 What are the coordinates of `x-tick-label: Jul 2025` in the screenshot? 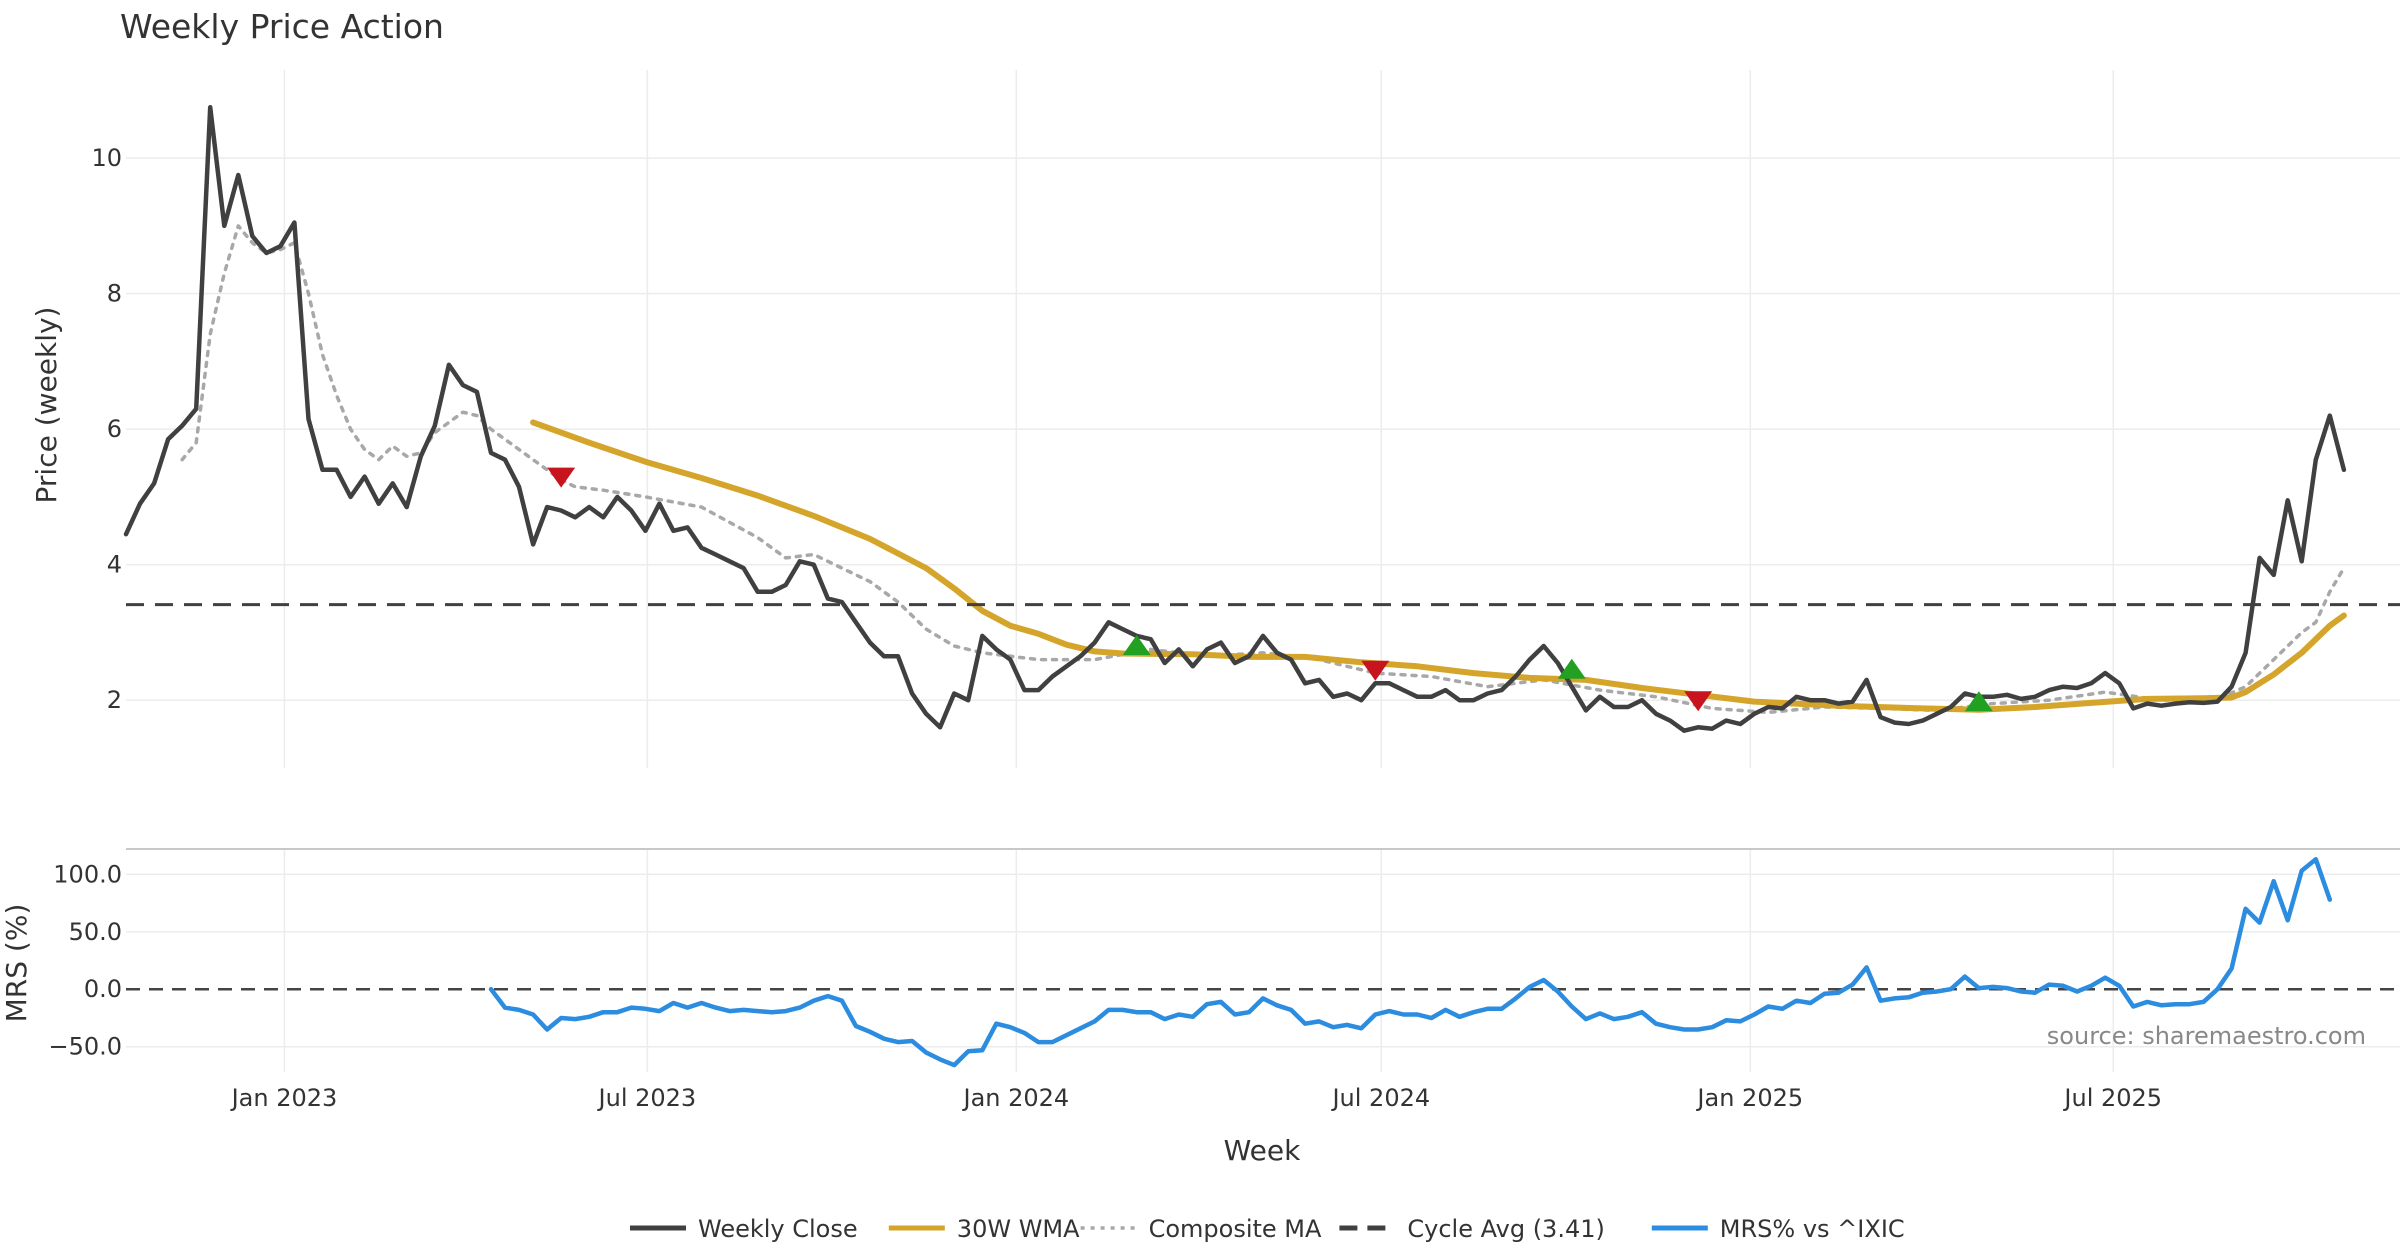 It's located at (2112, 1098).